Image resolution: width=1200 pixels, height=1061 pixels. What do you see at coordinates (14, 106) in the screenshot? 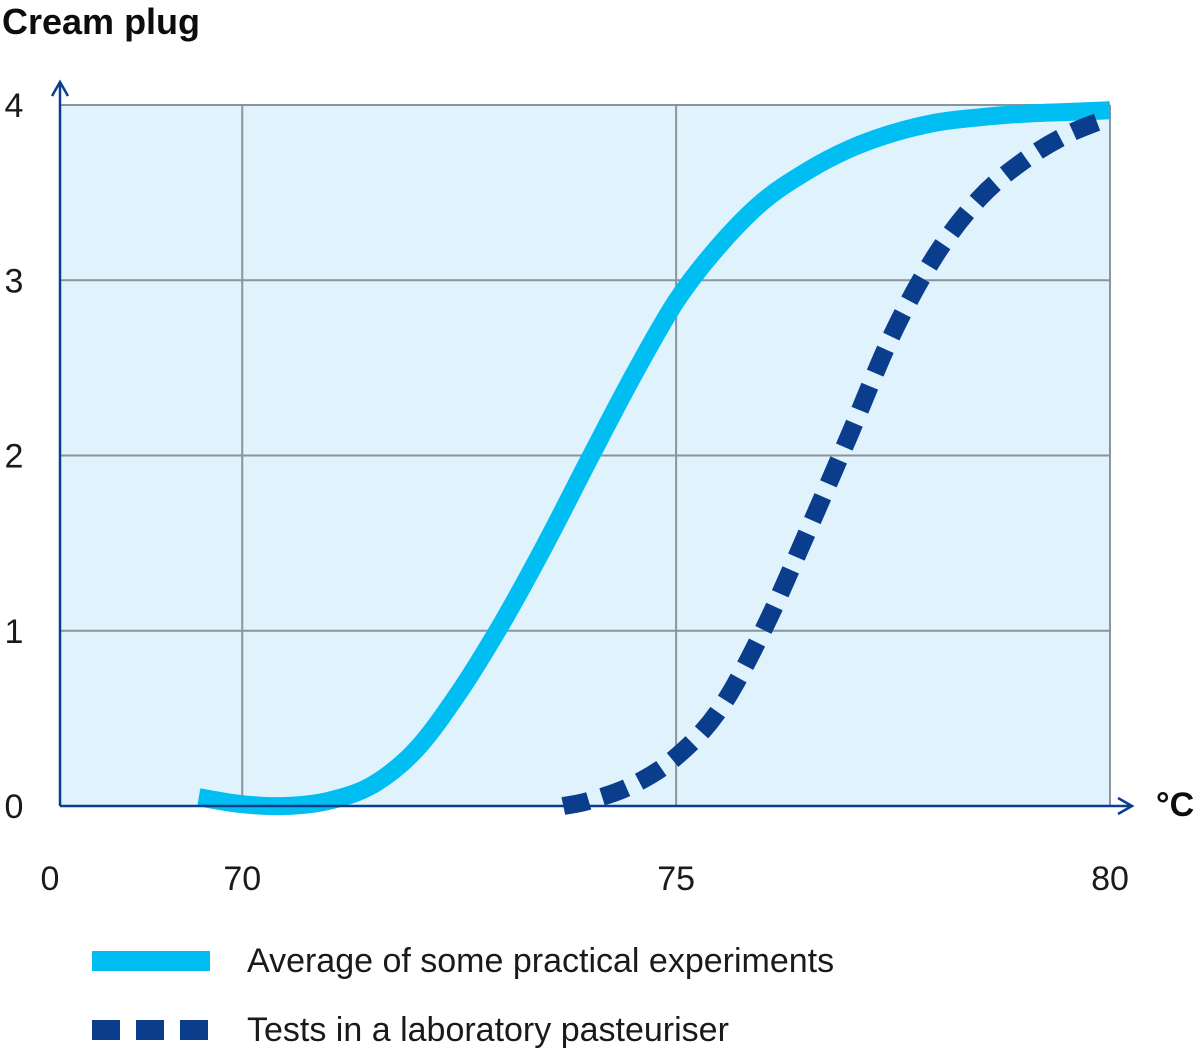
I see `y-tick-label-4: 4` at bounding box center [14, 106].